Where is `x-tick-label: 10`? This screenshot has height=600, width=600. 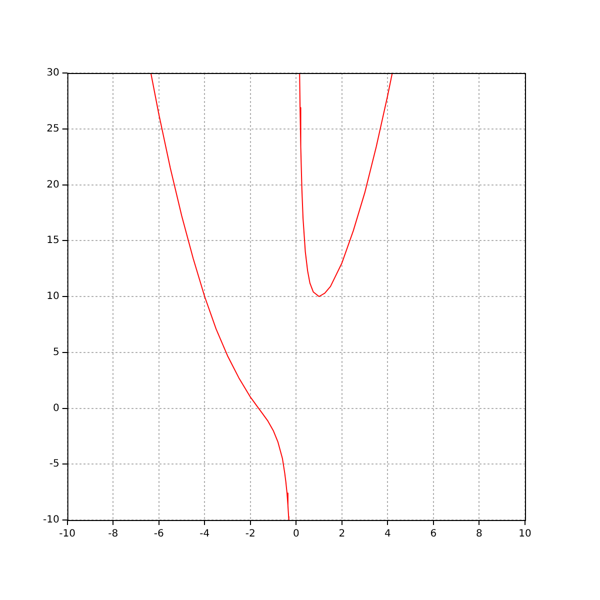
x-tick-label: 10 is located at coordinates (525, 534).